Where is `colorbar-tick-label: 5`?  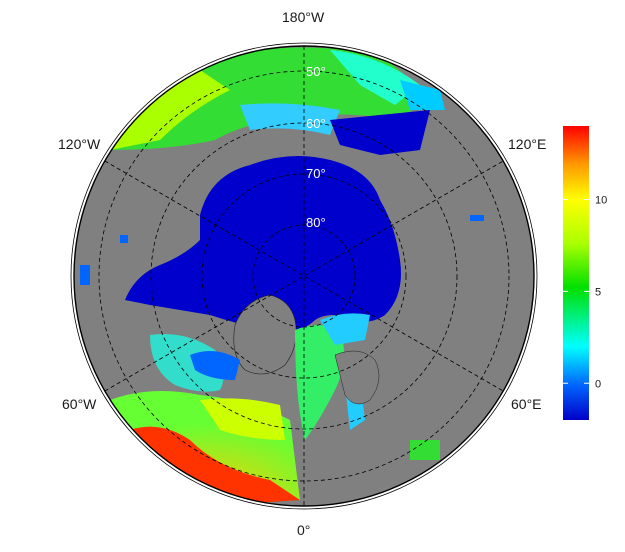
colorbar-tick-label: 5 is located at coordinates (598, 292).